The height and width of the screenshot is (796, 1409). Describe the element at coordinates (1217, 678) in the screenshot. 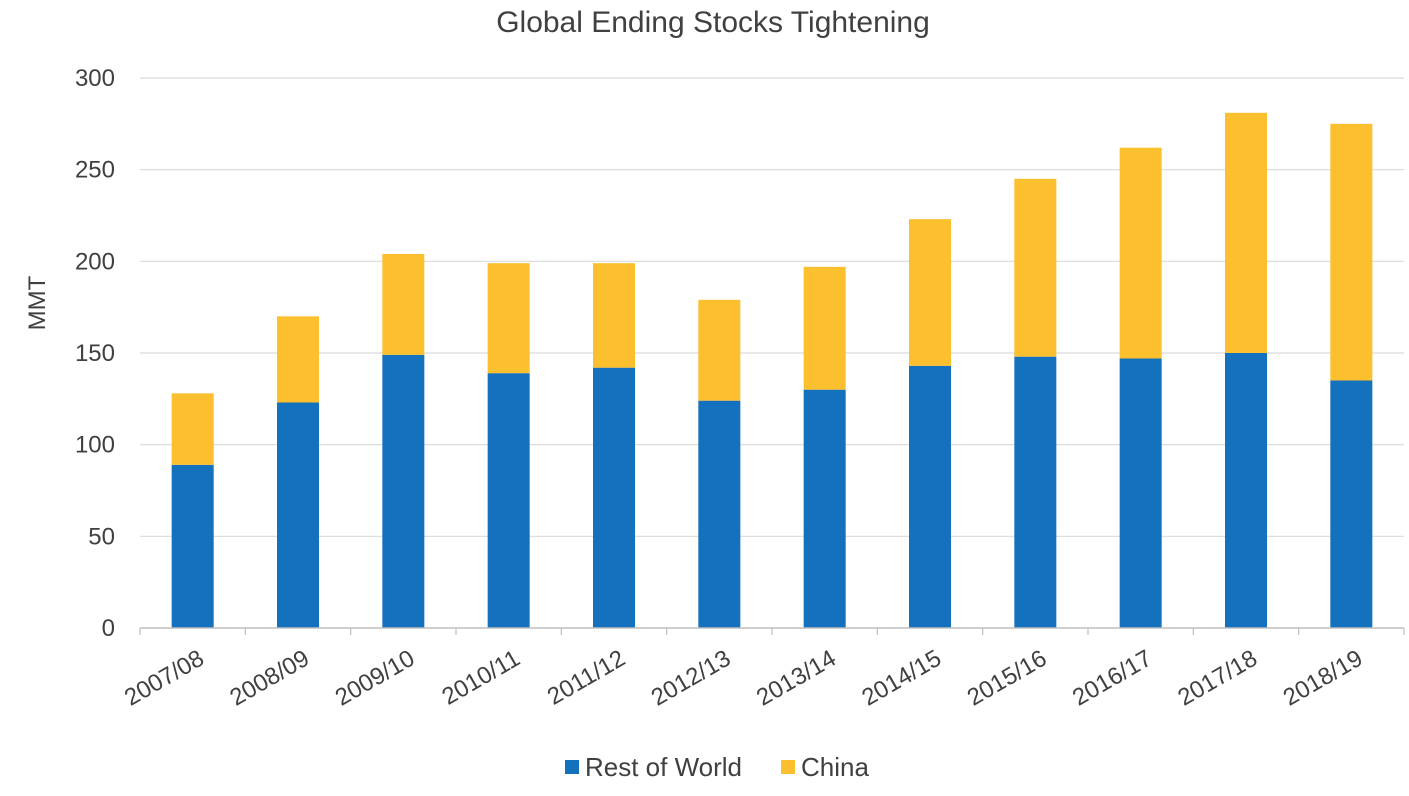

I see `x-tick-label-2017-18: 2017/18` at that location.